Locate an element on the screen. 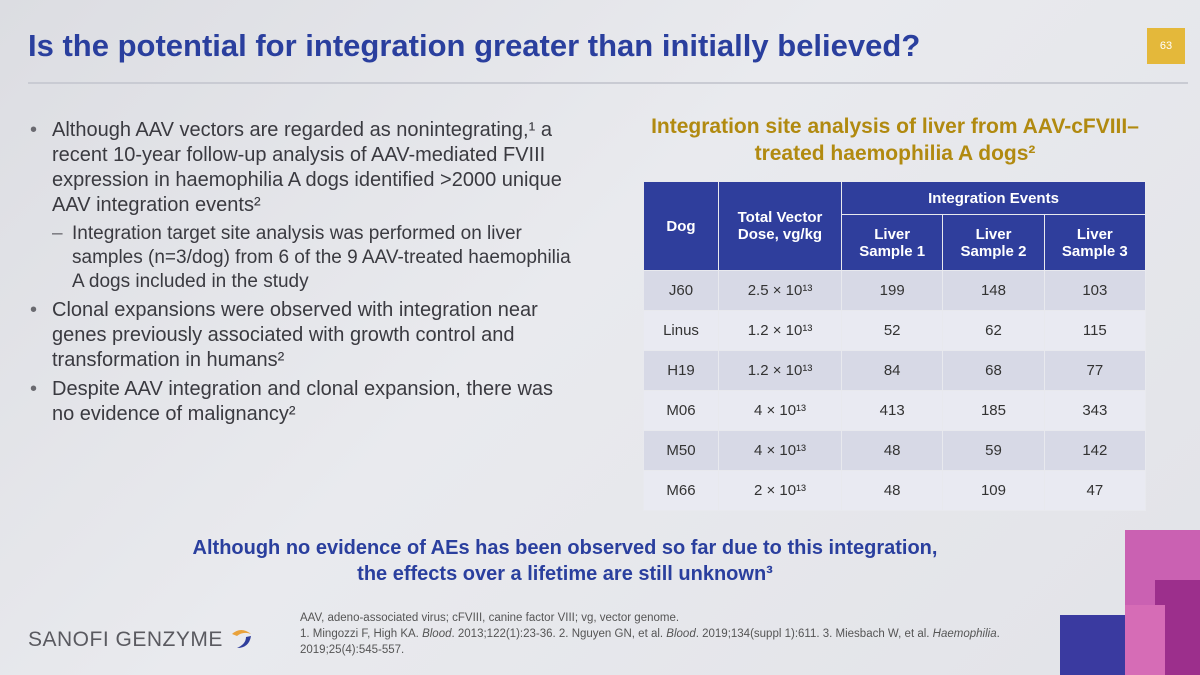 The image size is (1200, 675). reference-text: . 2019;25(4):545-557. is located at coordinates (650, 642).